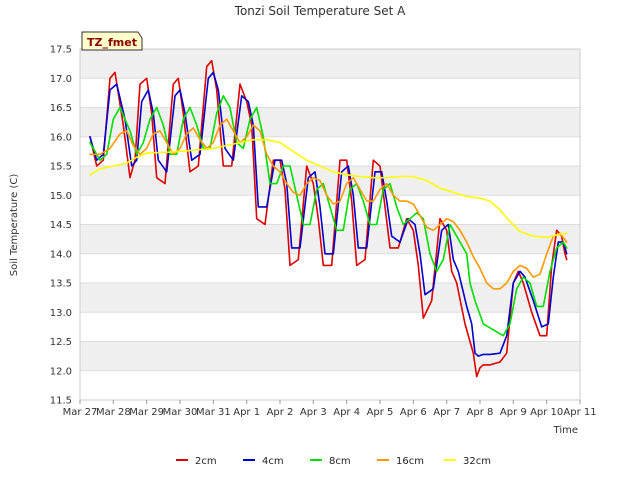 The height and width of the screenshot is (480, 640). I want to click on y-tick-label: 17.0, so click(61, 79).